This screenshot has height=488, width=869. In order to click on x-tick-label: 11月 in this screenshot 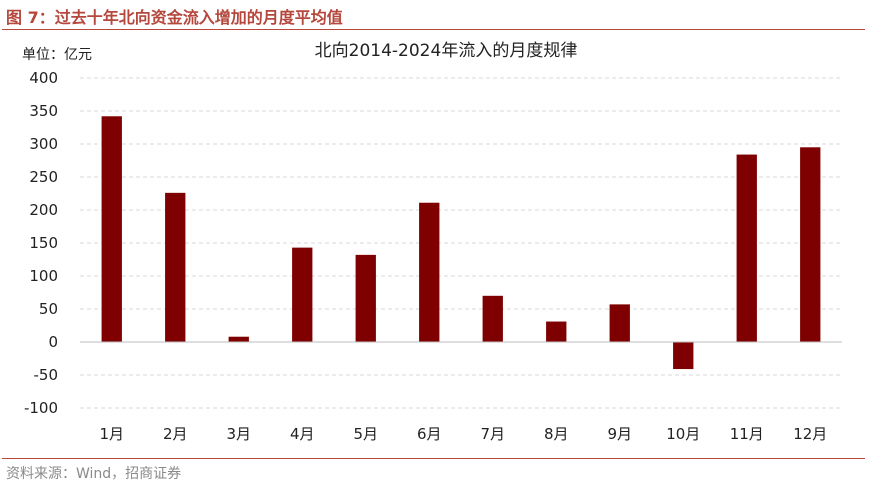, I will do `click(747, 434)`.